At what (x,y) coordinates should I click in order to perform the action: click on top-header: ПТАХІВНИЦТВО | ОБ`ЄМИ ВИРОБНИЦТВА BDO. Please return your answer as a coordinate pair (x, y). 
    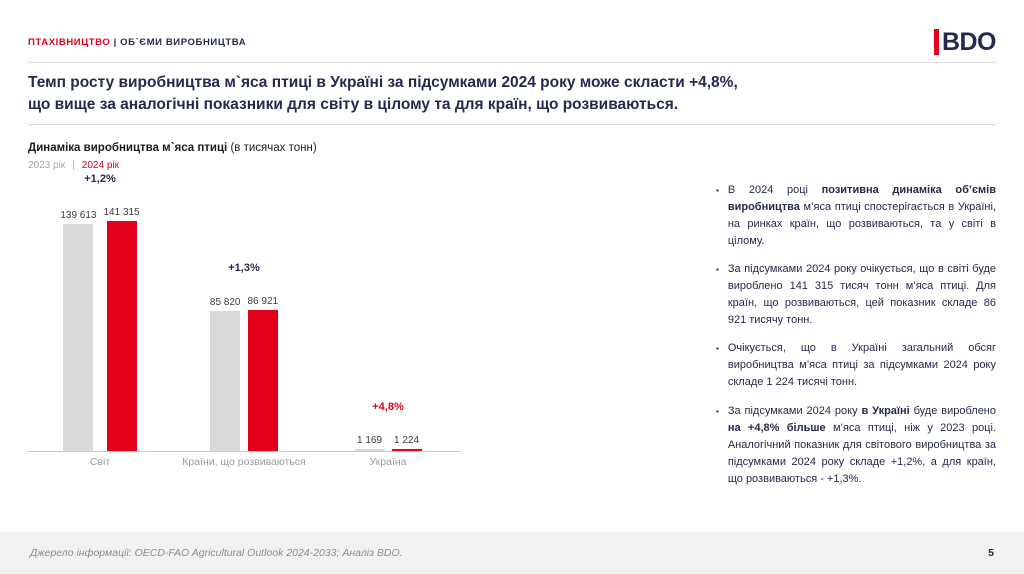
    Looking at the image, I should click on (512, 42).